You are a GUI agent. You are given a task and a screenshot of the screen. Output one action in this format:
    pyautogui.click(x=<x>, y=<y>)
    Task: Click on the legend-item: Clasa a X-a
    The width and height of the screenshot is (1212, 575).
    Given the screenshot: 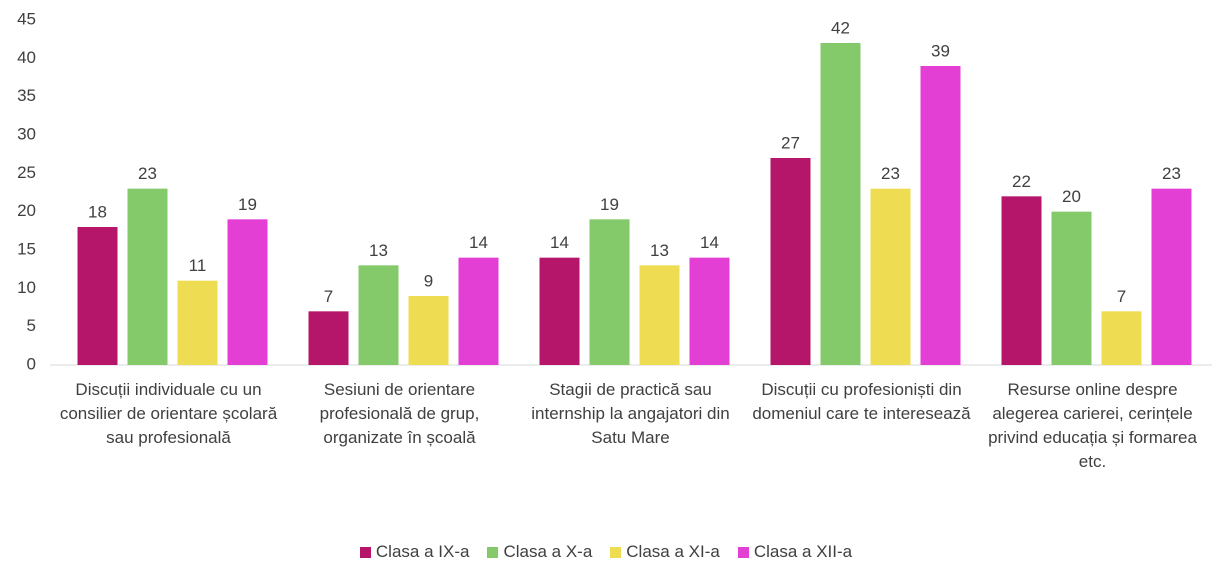 What is the action you would take?
    pyautogui.click(x=539, y=552)
    